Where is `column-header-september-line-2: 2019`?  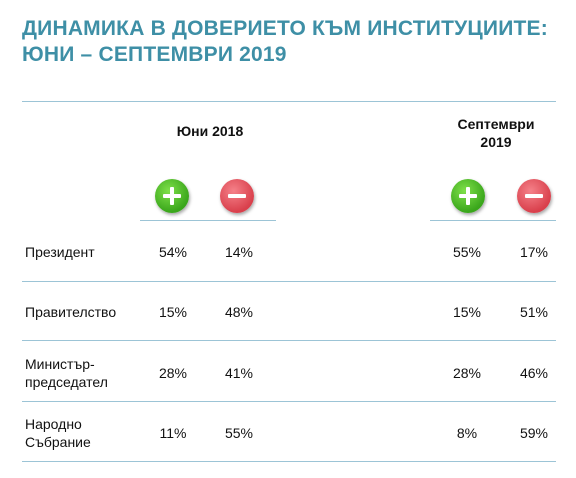 column-header-september-line-2: 2019 is located at coordinates (496, 142).